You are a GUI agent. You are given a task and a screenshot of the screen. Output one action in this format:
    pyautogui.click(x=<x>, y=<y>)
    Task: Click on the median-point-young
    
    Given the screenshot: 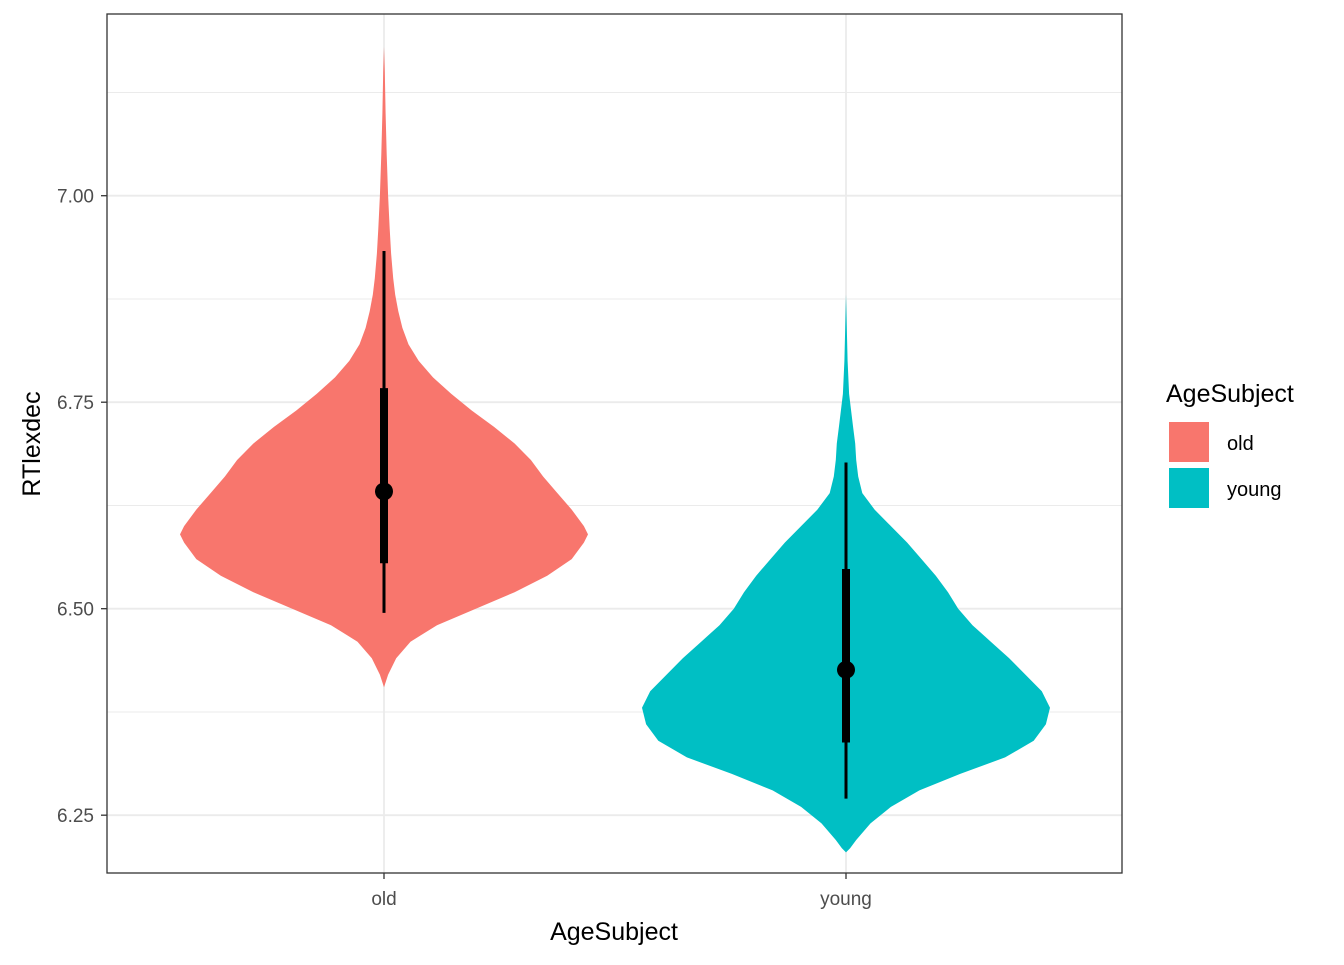 What is the action you would take?
    pyautogui.click(x=846, y=669)
    